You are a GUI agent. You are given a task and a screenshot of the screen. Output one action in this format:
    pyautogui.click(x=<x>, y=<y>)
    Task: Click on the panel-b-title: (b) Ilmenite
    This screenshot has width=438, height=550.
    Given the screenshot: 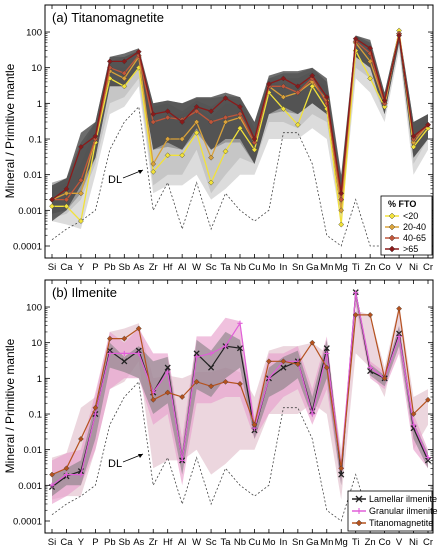 What is the action you would take?
    pyautogui.click(x=84, y=292)
    